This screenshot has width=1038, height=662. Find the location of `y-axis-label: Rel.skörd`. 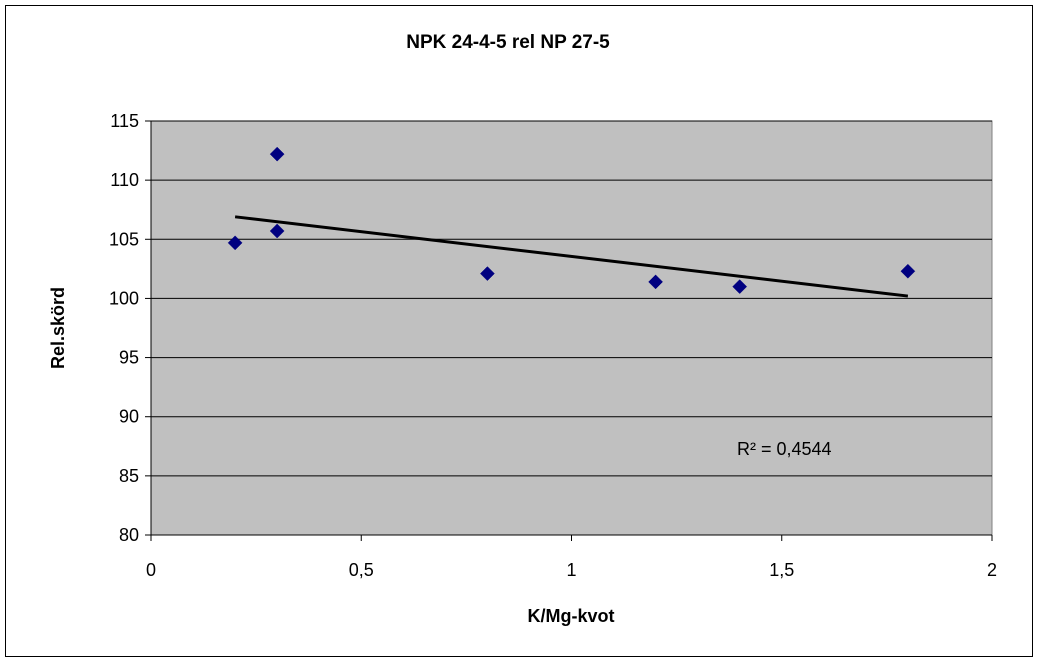

y-axis-label: Rel.skörd is located at coordinates (58, 328).